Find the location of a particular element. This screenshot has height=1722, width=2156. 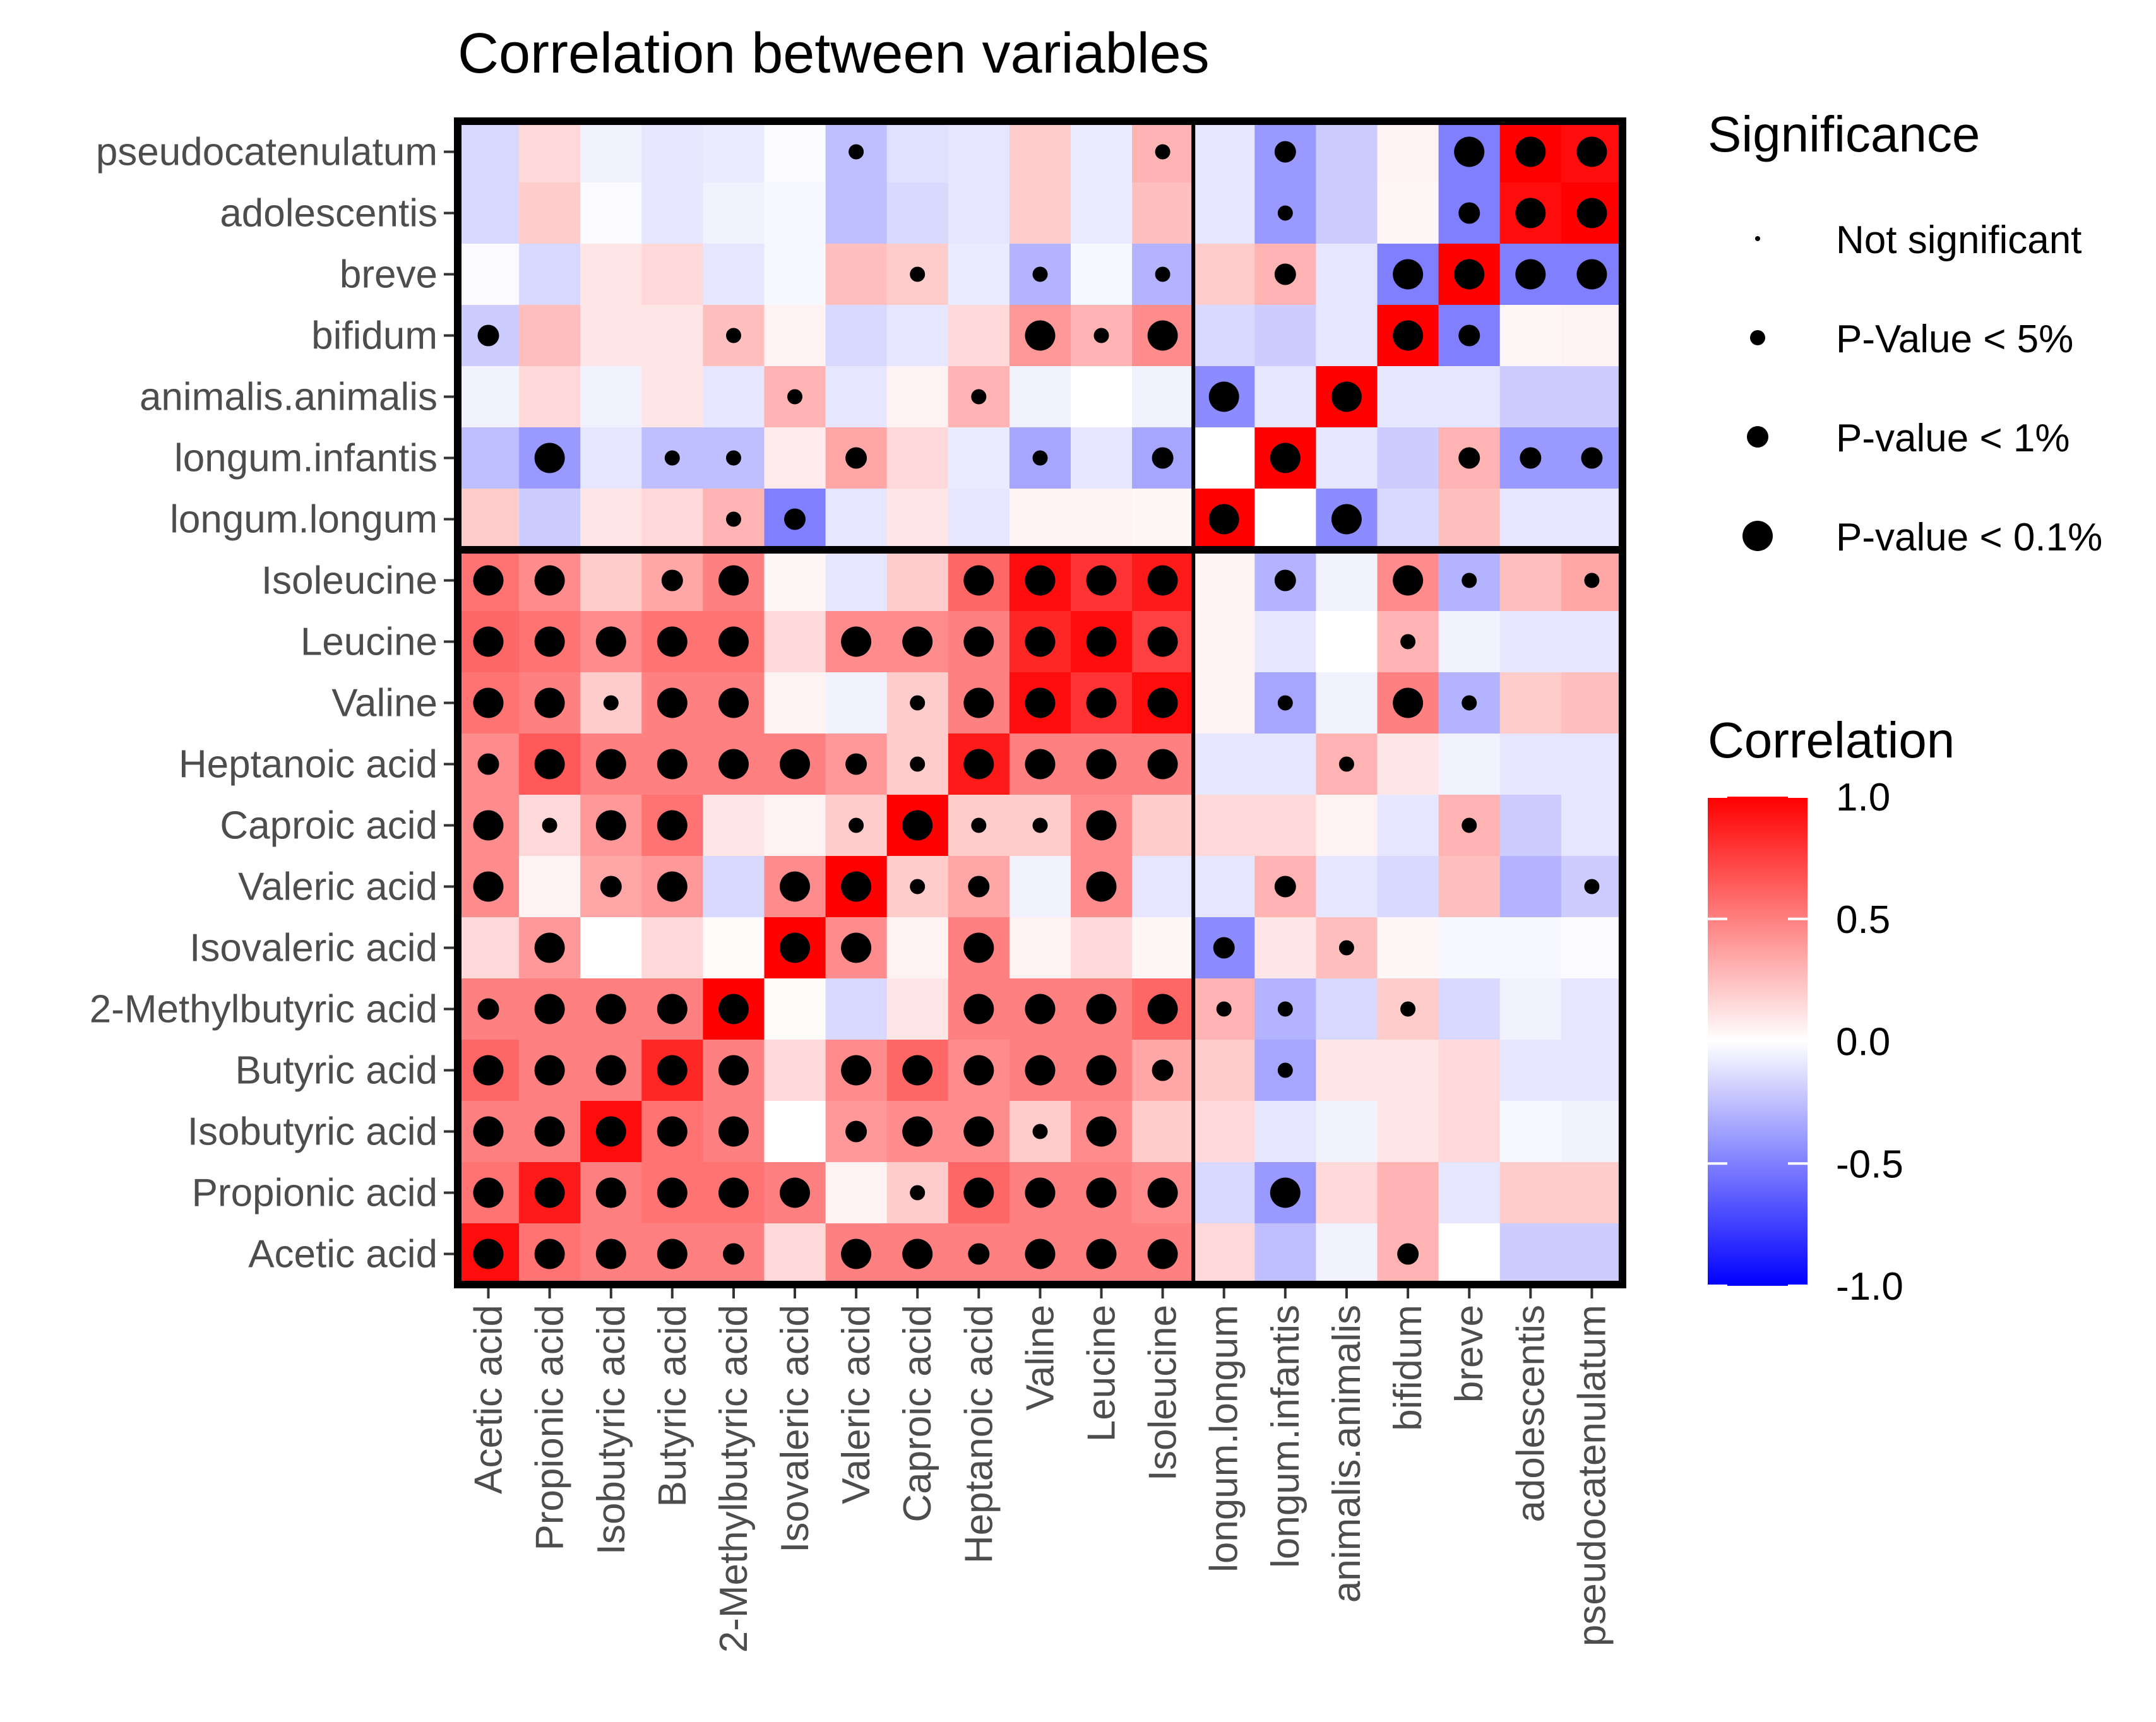

x-tick-label: Propionic acid is located at coordinates (550, 1427).